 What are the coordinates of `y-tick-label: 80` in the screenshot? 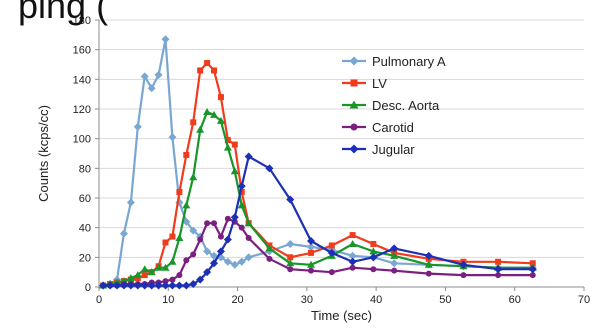 It's located at (85, 169).